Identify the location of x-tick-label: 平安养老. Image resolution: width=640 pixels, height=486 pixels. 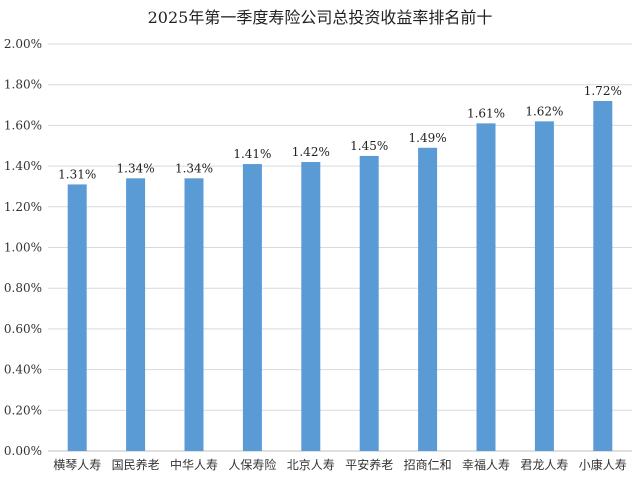
(369, 464).